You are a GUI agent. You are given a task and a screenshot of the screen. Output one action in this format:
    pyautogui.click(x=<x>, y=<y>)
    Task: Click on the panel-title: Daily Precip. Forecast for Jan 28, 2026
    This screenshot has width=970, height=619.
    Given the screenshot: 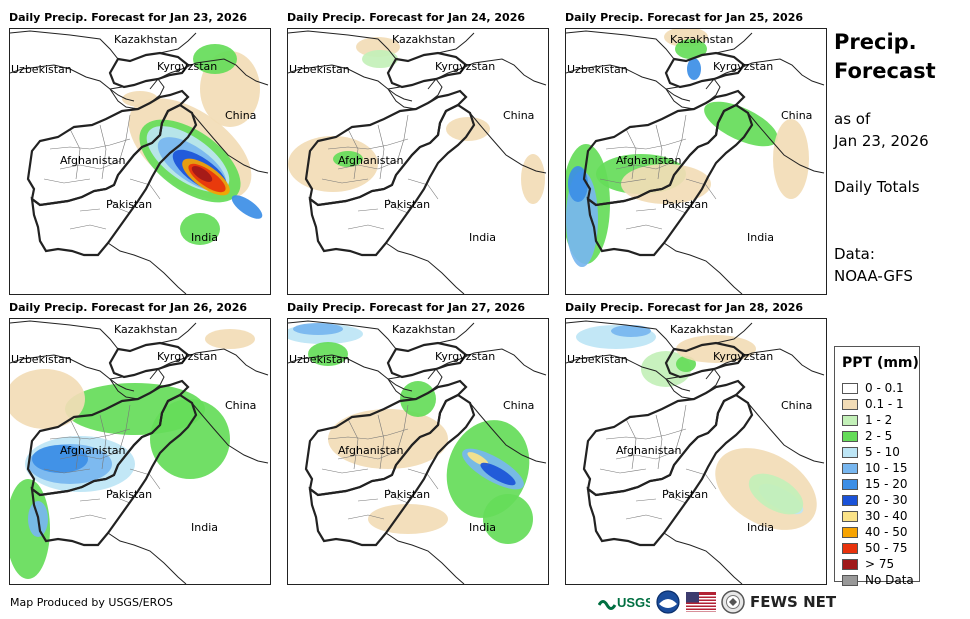 What is the action you would take?
    pyautogui.click(x=684, y=307)
    